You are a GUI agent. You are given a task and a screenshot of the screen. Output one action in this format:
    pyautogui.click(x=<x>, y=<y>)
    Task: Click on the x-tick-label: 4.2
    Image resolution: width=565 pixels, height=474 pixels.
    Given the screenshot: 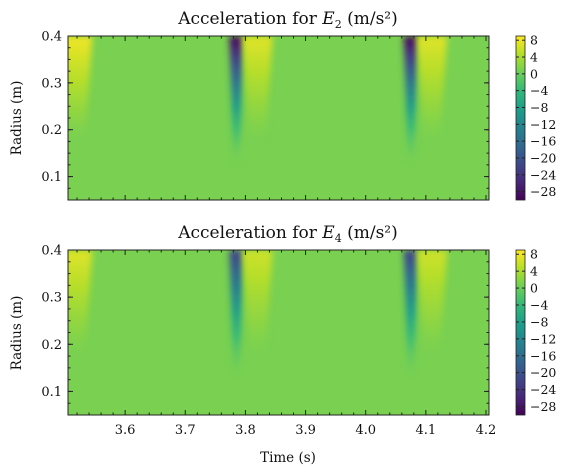 What is the action you would take?
    pyautogui.click(x=486, y=430)
    